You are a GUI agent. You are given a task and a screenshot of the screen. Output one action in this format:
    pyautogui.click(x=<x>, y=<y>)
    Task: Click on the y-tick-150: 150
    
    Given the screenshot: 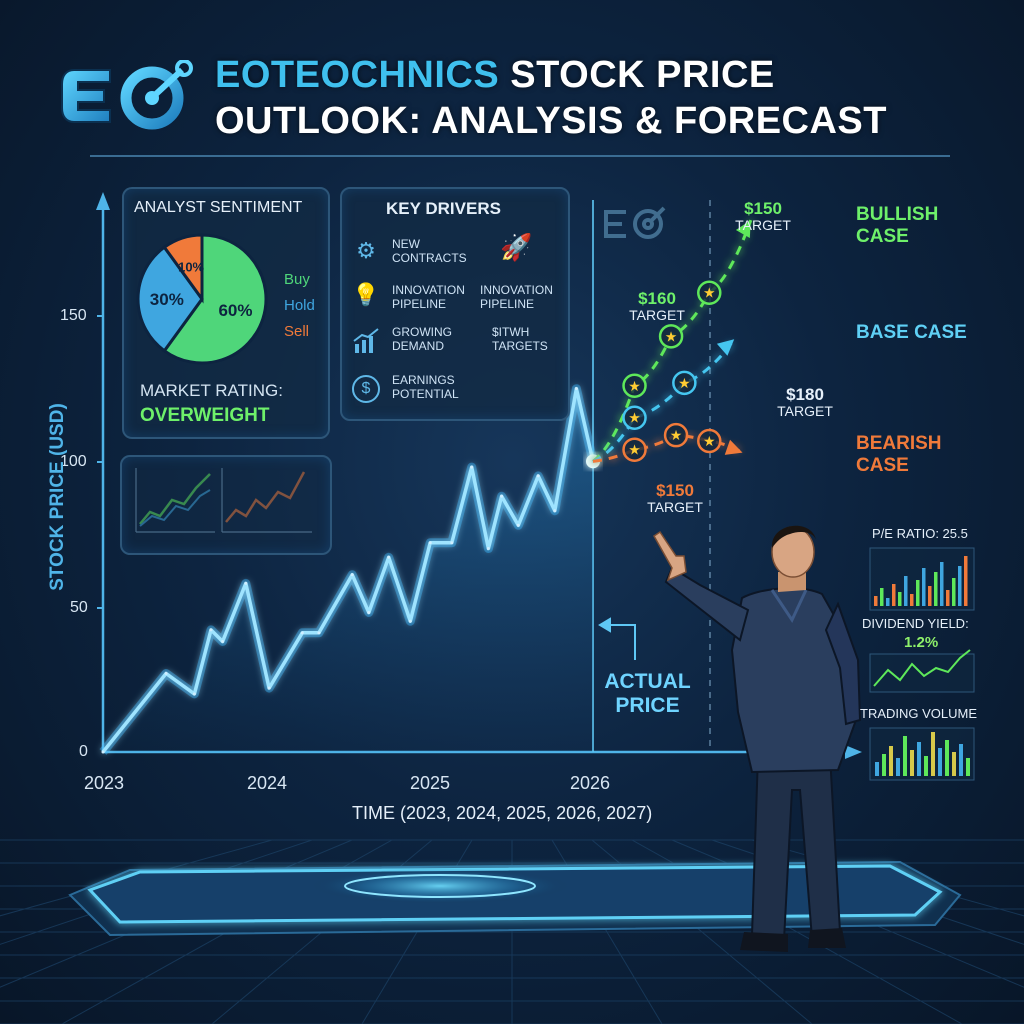 What is the action you would take?
    pyautogui.click(x=73, y=315)
    